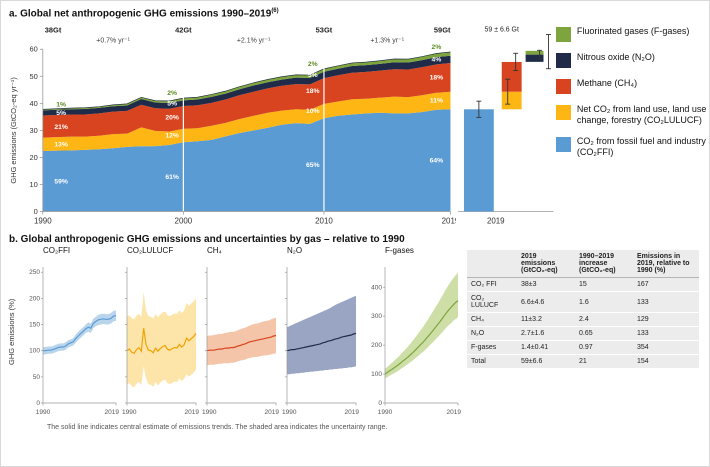 The width and height of the screenshot is (710, 467). What do you see at coordinates (607, 83) in the screenshot?
I see `legend-label: Methane (CH₄)` at bounding box center [607, 83].